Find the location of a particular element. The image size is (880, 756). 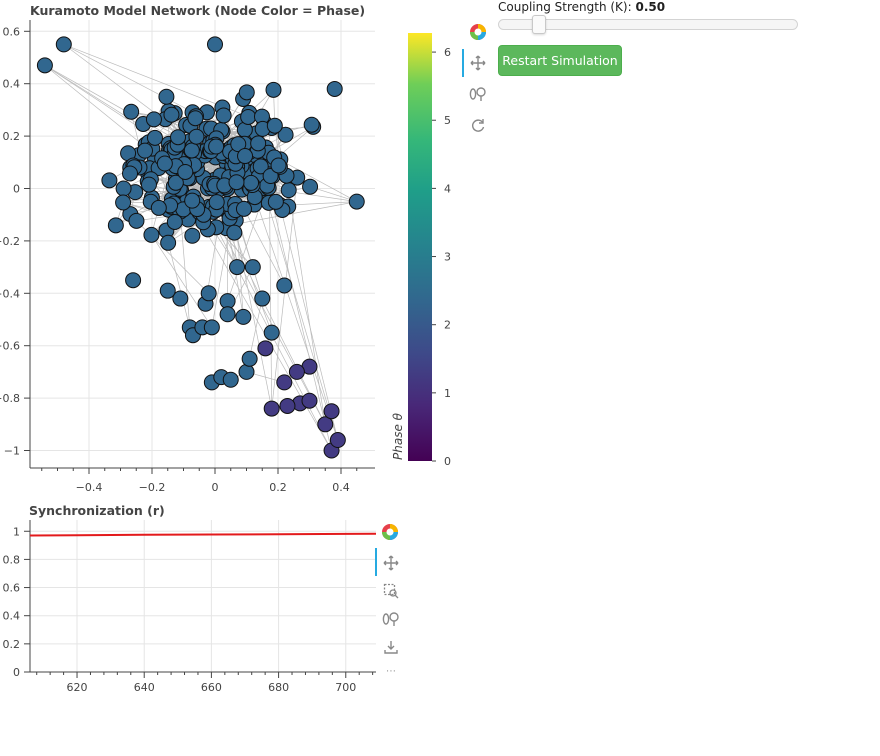

sync-plot: 0 0.2 0.4 0.6 0.8 1 620 640 660 680 700 is located at coordinates (210, 600).